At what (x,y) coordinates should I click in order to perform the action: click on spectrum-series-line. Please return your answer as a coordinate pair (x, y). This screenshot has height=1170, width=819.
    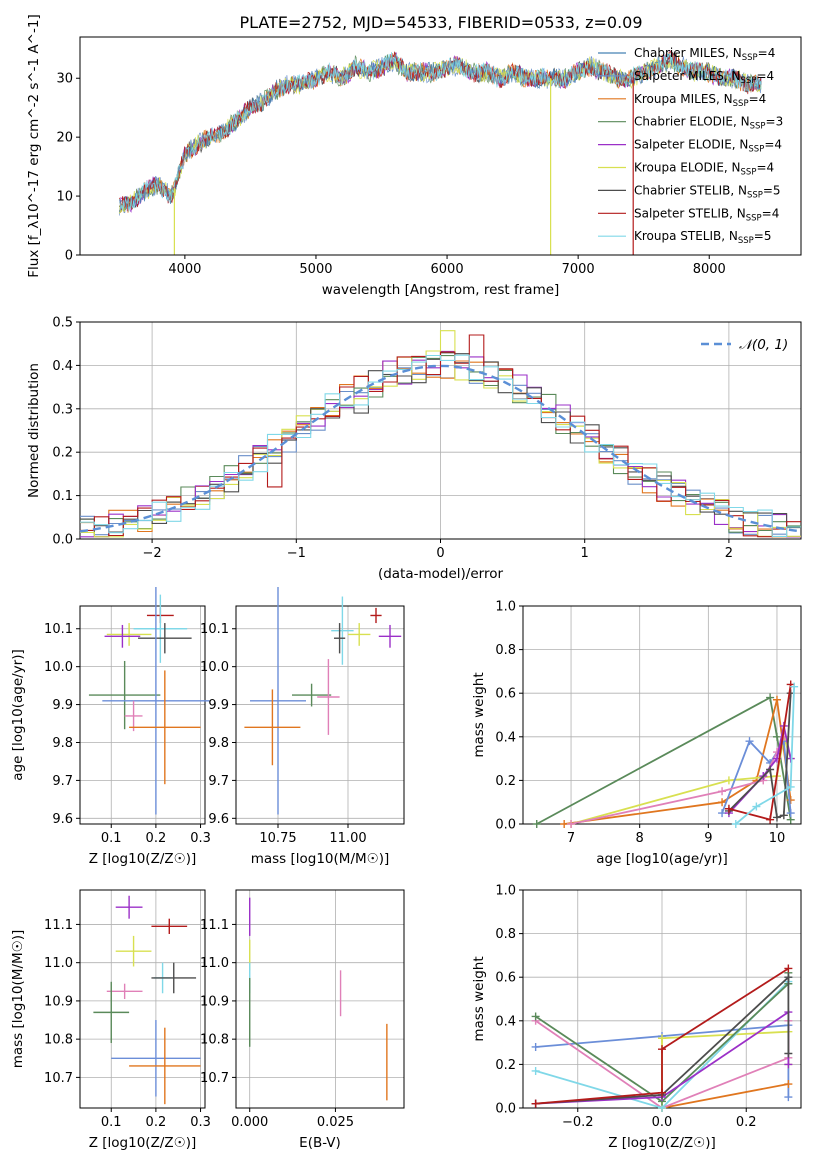
    Looking at the image, I should click on (440, 133).